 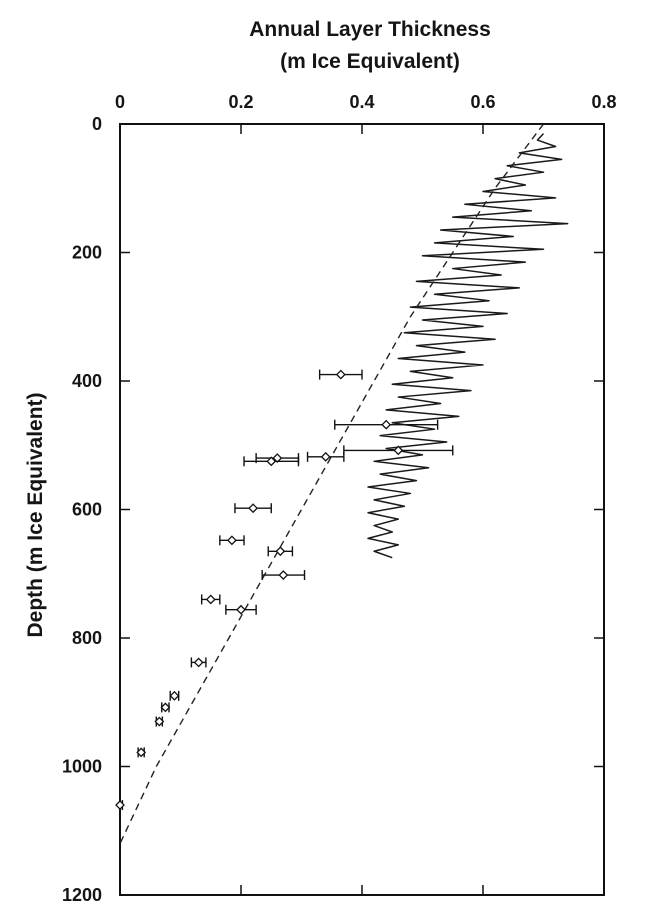 I want to click on x-tick-label: 0, so click(x=120, y=102).